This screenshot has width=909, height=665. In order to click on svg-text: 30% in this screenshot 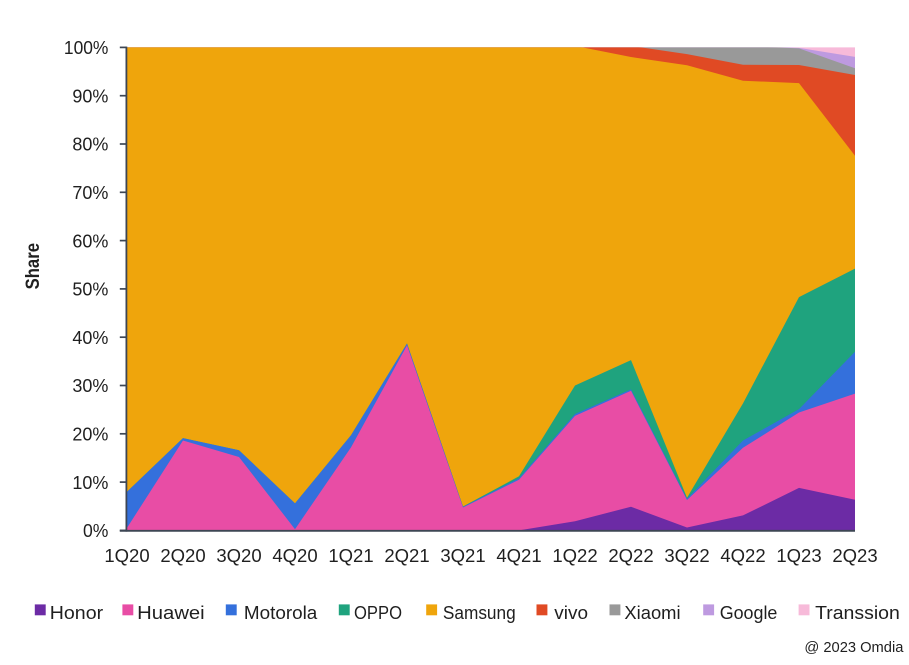, I will do `click(90, 385)`.